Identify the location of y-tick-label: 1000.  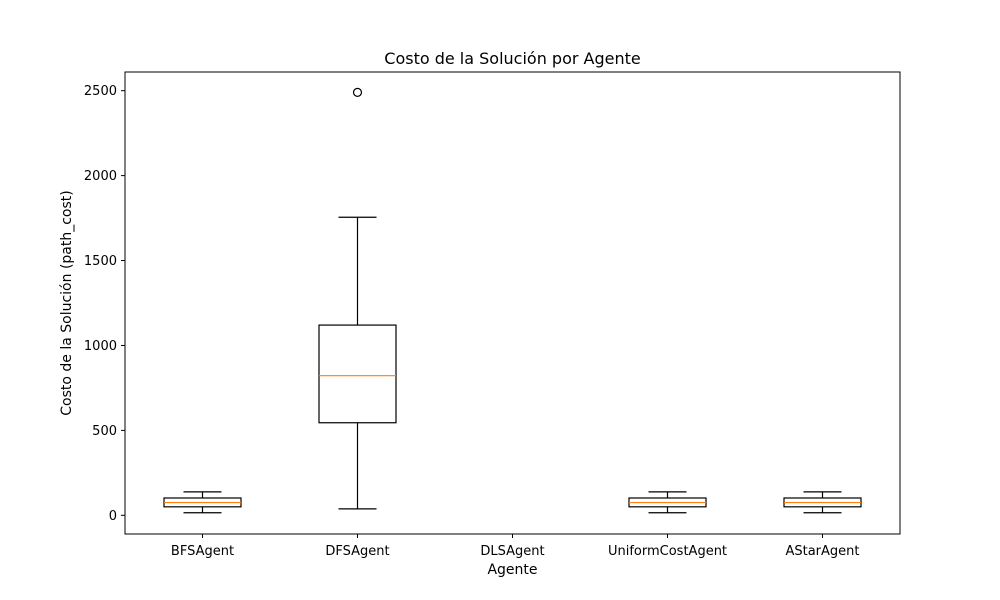
(100, 346).